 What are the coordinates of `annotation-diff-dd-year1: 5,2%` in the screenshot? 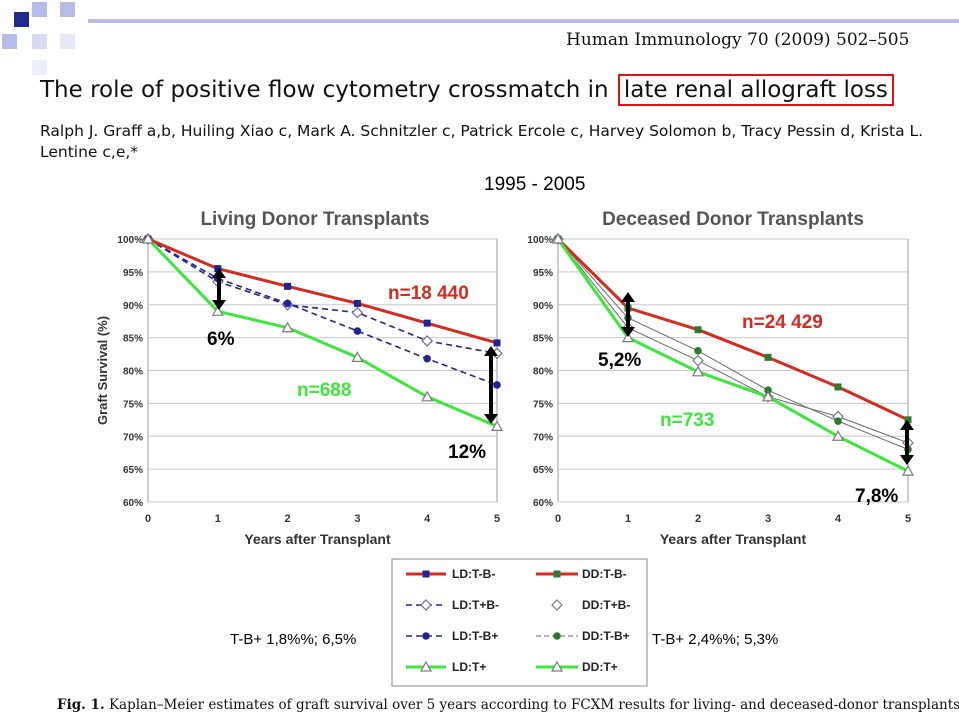 It's located at (619, 360).